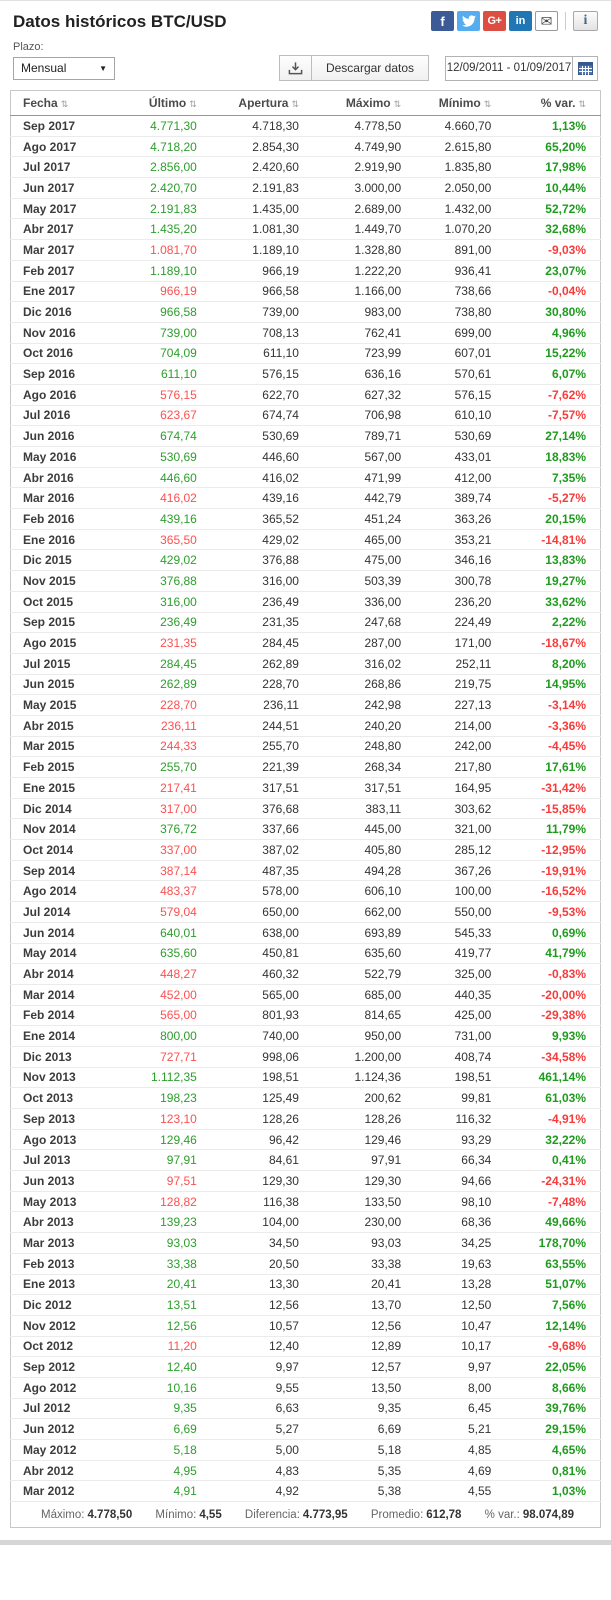 This screenshot has height=1600, width=611. Describe the element at coordinates (165, 1264) in the screenshot. I see `last-cell: 33,38` at that location.